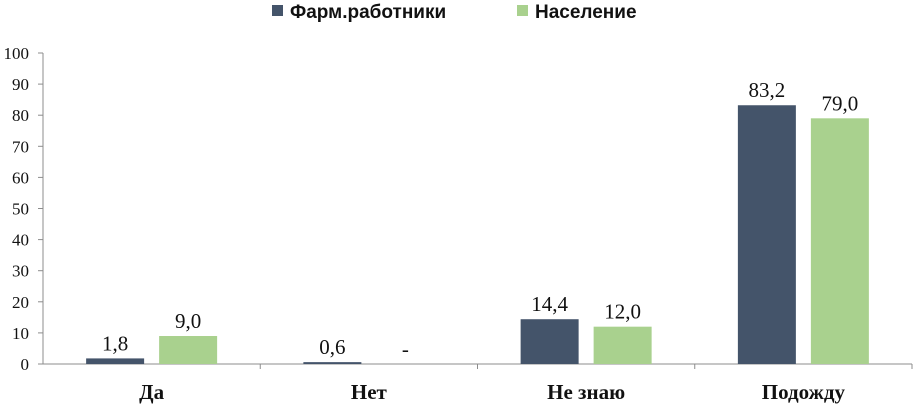 This screenshot has width=918, height=407. What do you see at coordinates (20, 240) in the screenshot?
I see `y-tick-label: 40` at bounding box center [20, 240].